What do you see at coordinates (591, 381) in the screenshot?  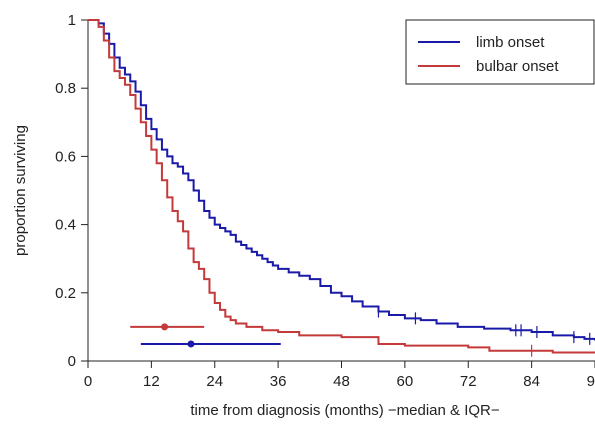 I see `x-tick-label: 96` at bounding box center [591, 381].